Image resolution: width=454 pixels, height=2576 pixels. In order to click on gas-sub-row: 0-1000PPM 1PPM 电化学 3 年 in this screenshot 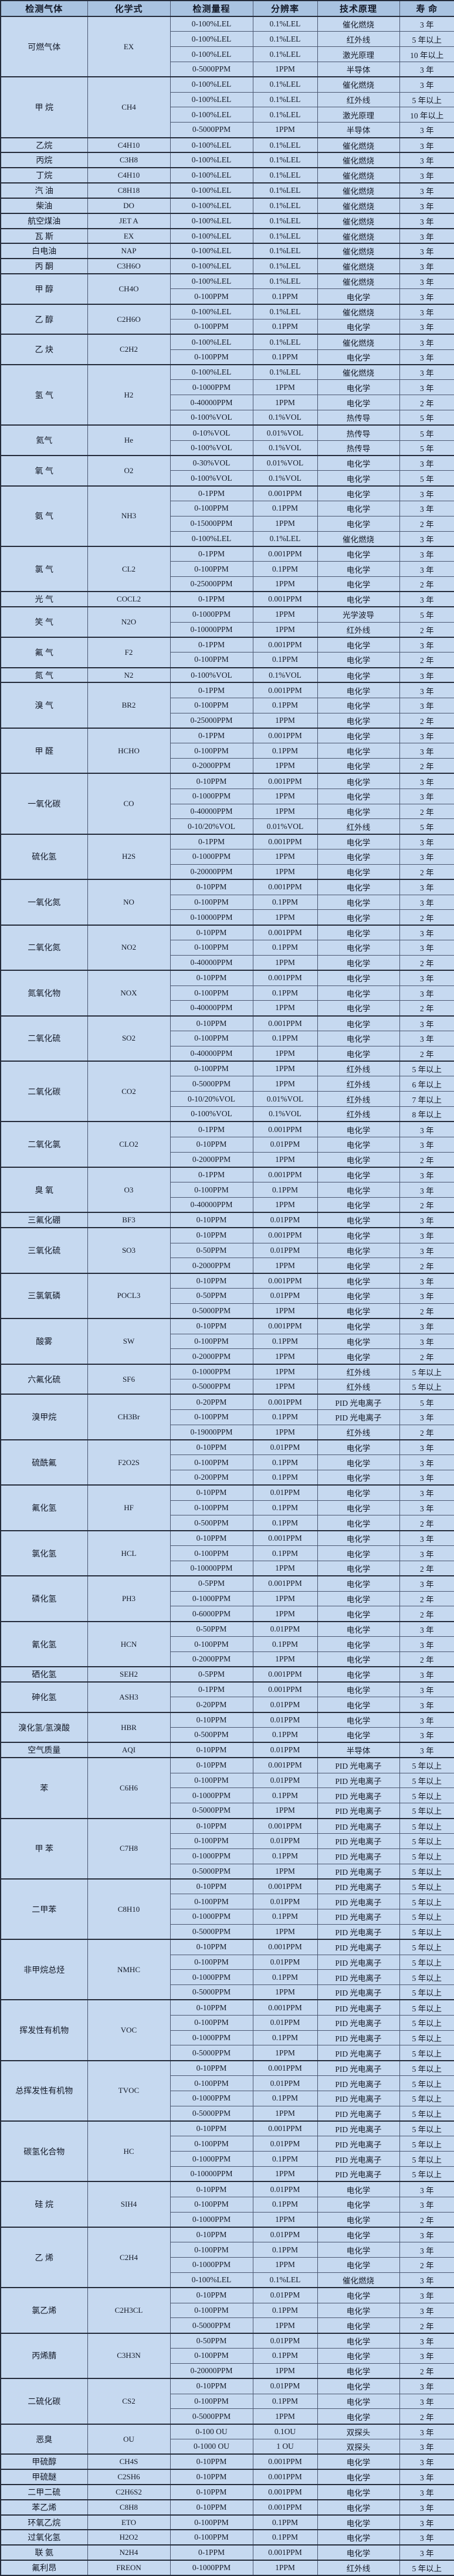, I will do `click(227, 796)`.